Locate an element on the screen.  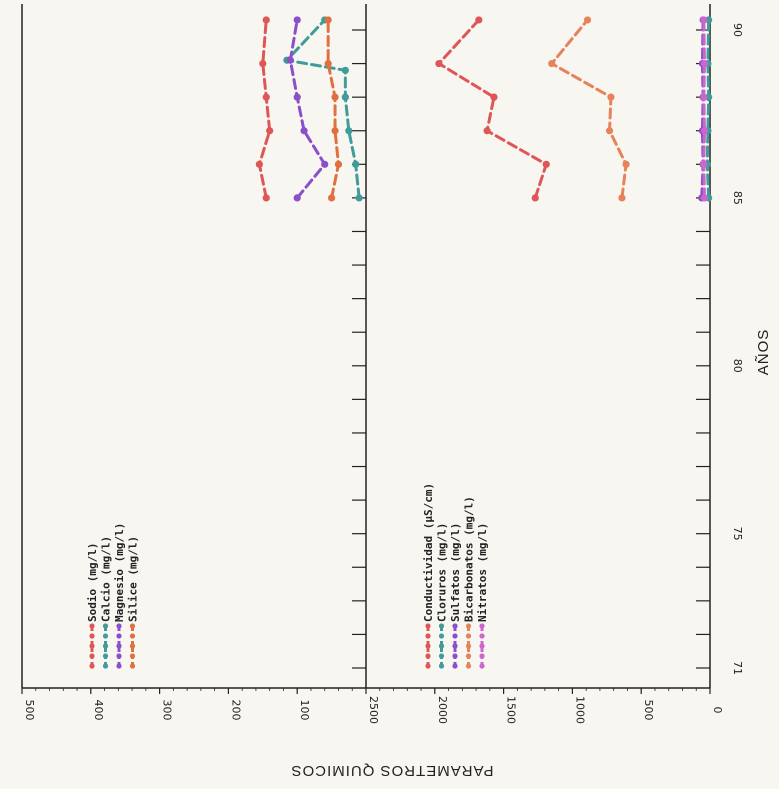
y-axis-title: PARAMETROS QUIMICOS is located at coordinates (392, 770).